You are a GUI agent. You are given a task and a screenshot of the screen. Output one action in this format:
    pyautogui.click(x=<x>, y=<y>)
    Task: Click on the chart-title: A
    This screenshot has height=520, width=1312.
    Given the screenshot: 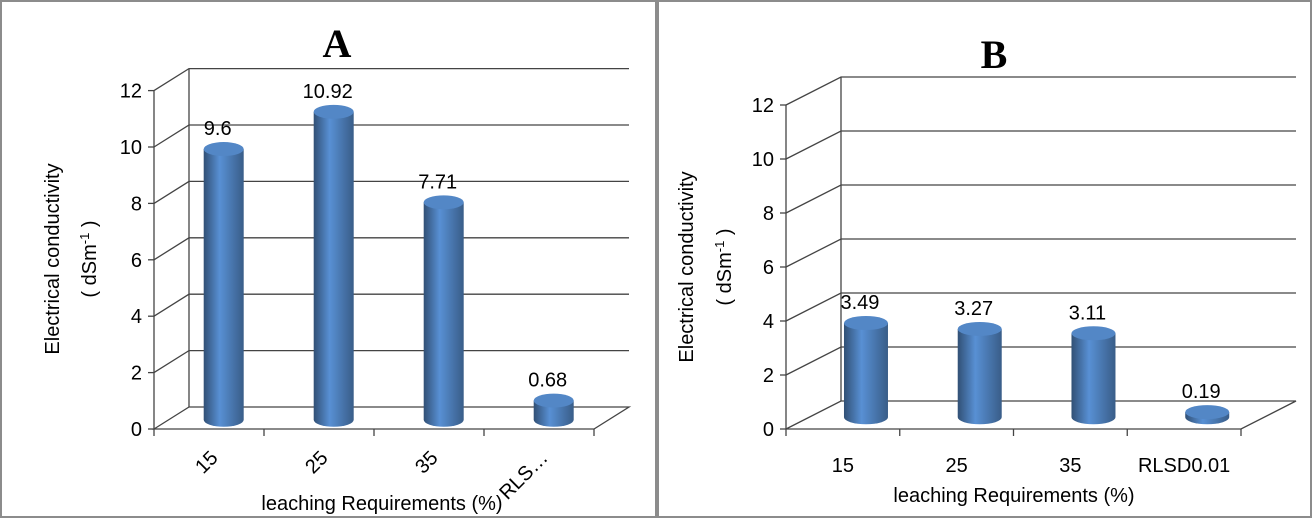 What is the action you would take?
    pyautogui.click(x=337, y=43)
    